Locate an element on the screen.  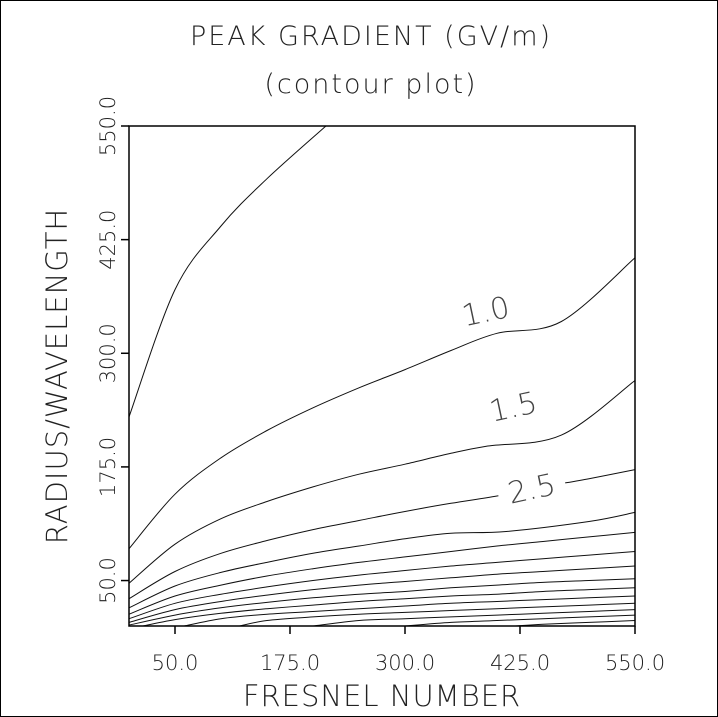
contour-label-text: 1.0 is located at coordinates (486, 312).